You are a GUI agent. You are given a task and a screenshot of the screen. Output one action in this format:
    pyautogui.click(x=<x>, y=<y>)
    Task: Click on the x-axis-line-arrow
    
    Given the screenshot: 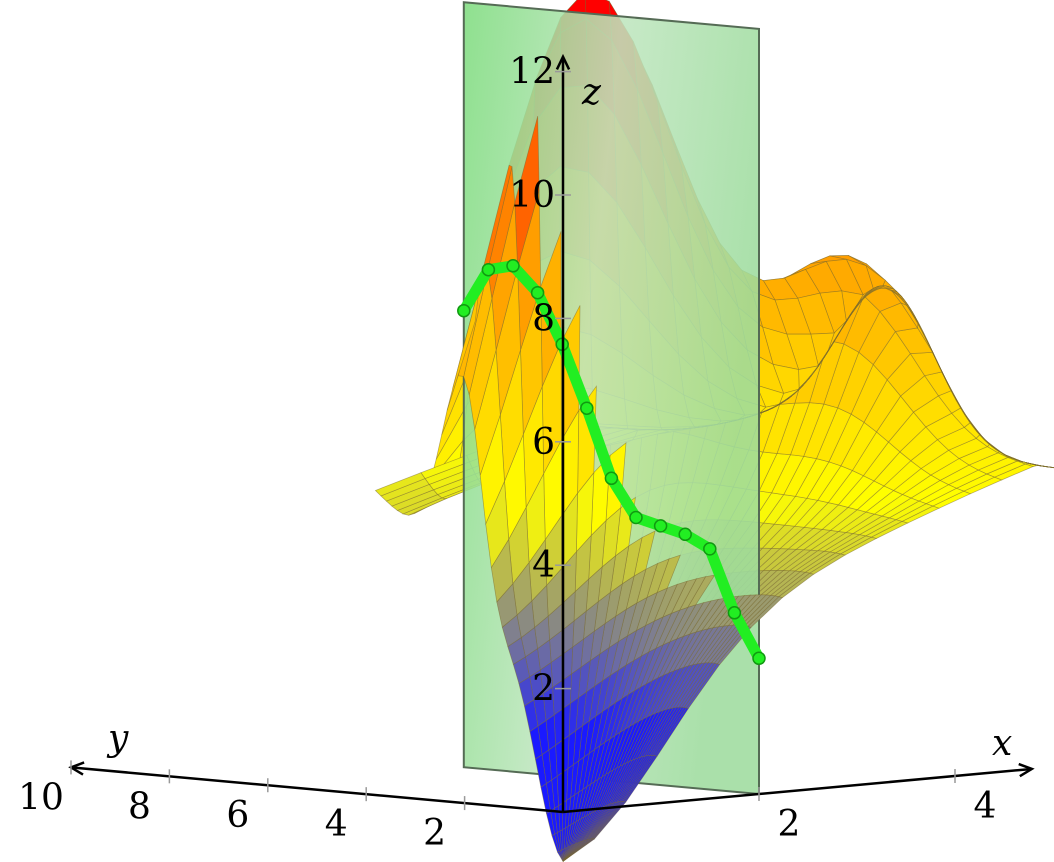 What is the action you would take?
    pyautogui.click(x=1026, y=770)
    